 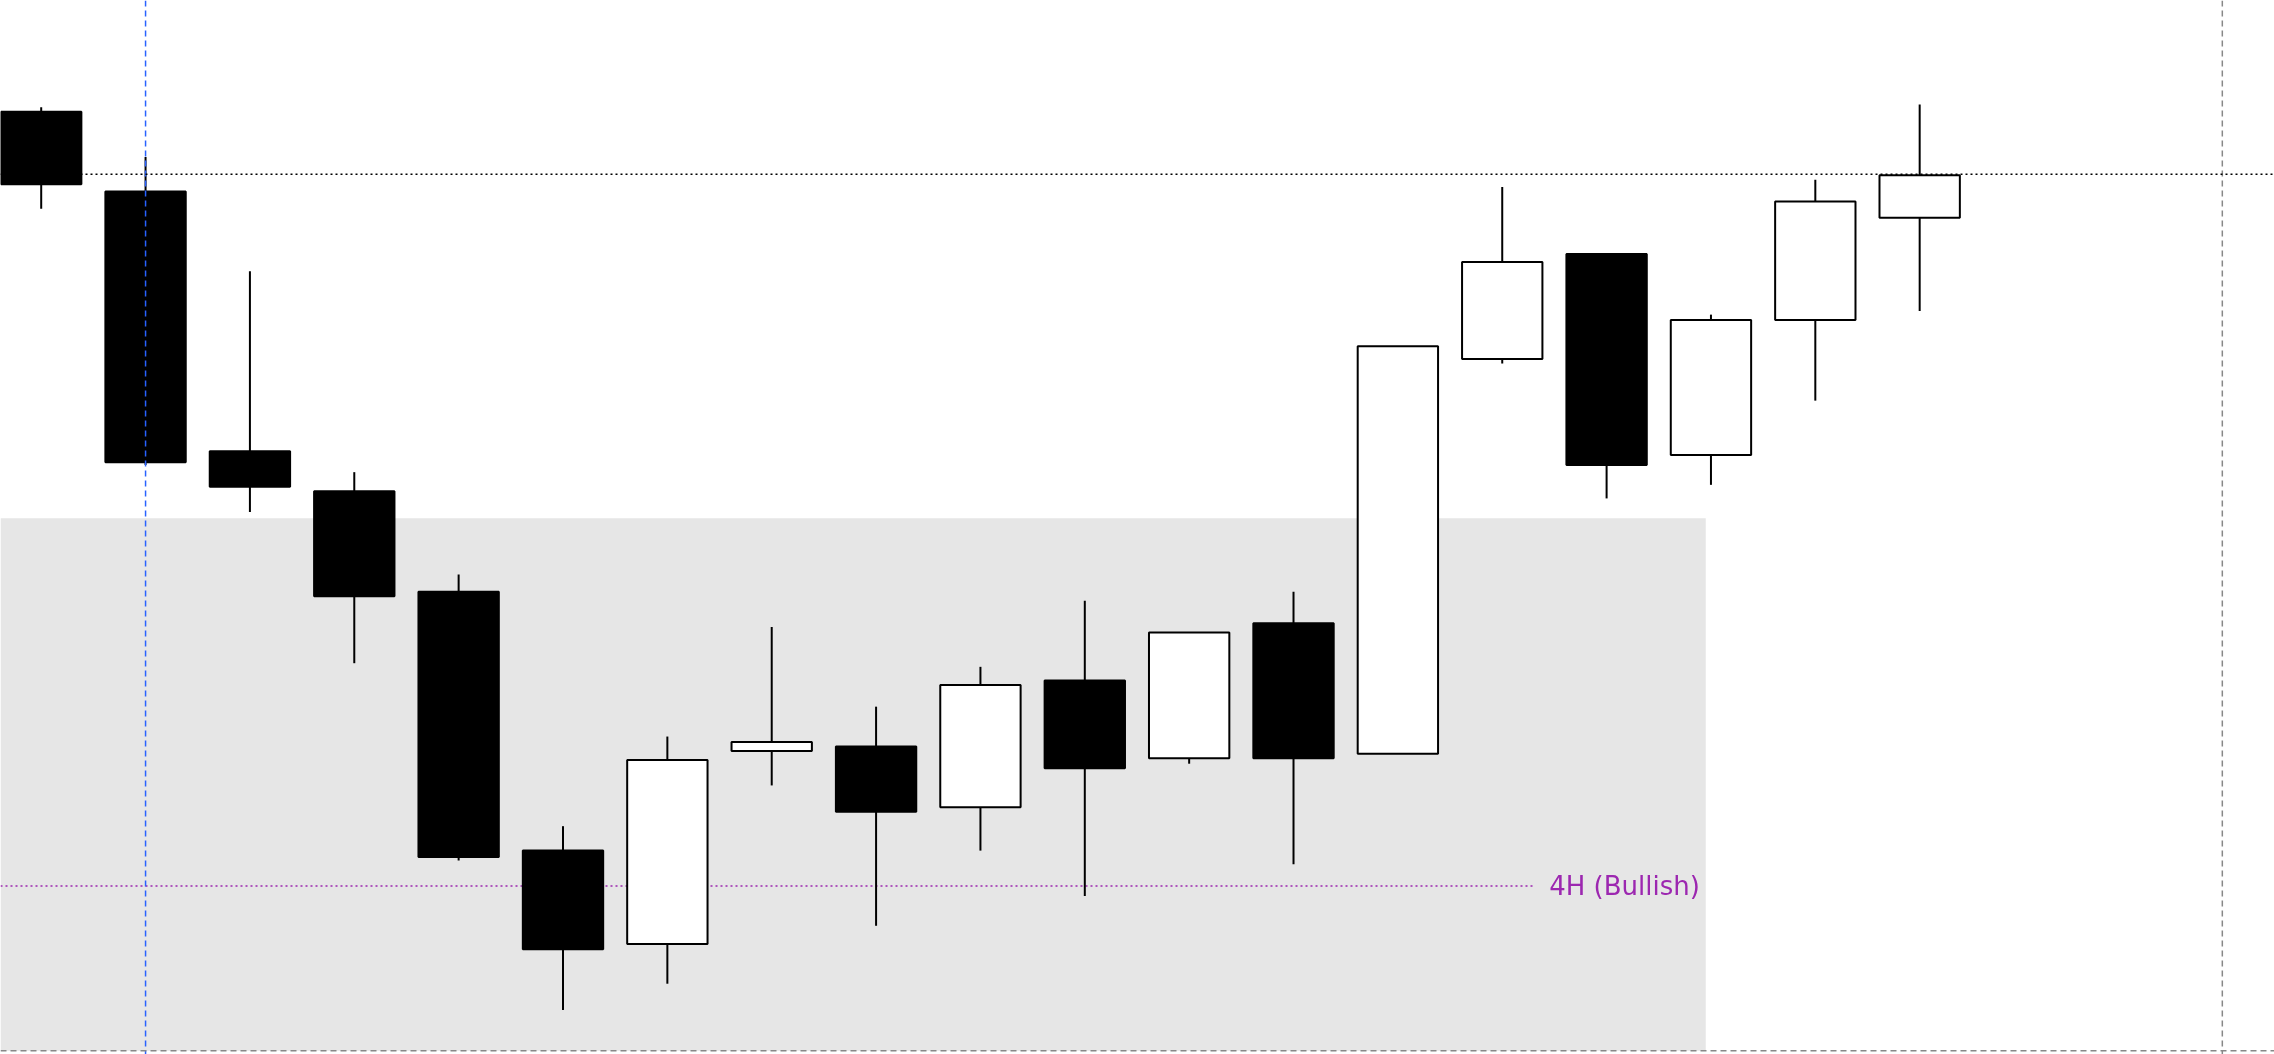 I want to click on ref-line-label: 4H (Bullish), so click(x=1624, y=885).